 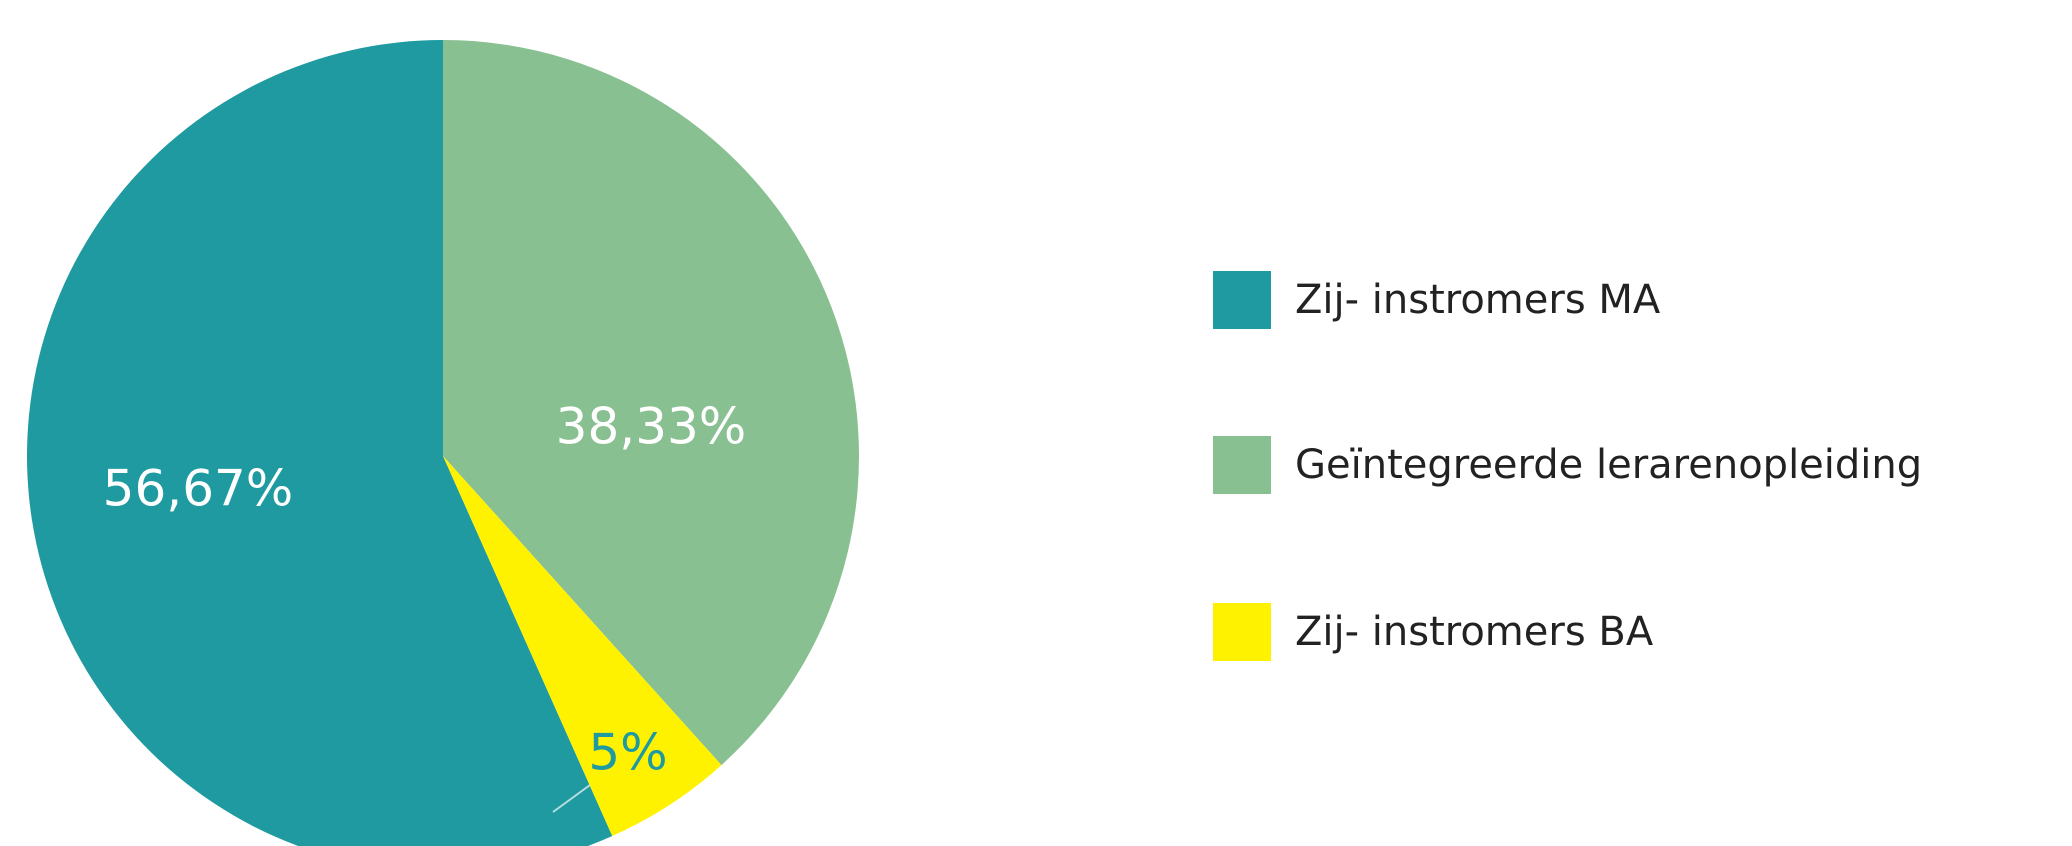 I want to click on legend-label: Zij- instromers BA, so click(x=1474, y=632).